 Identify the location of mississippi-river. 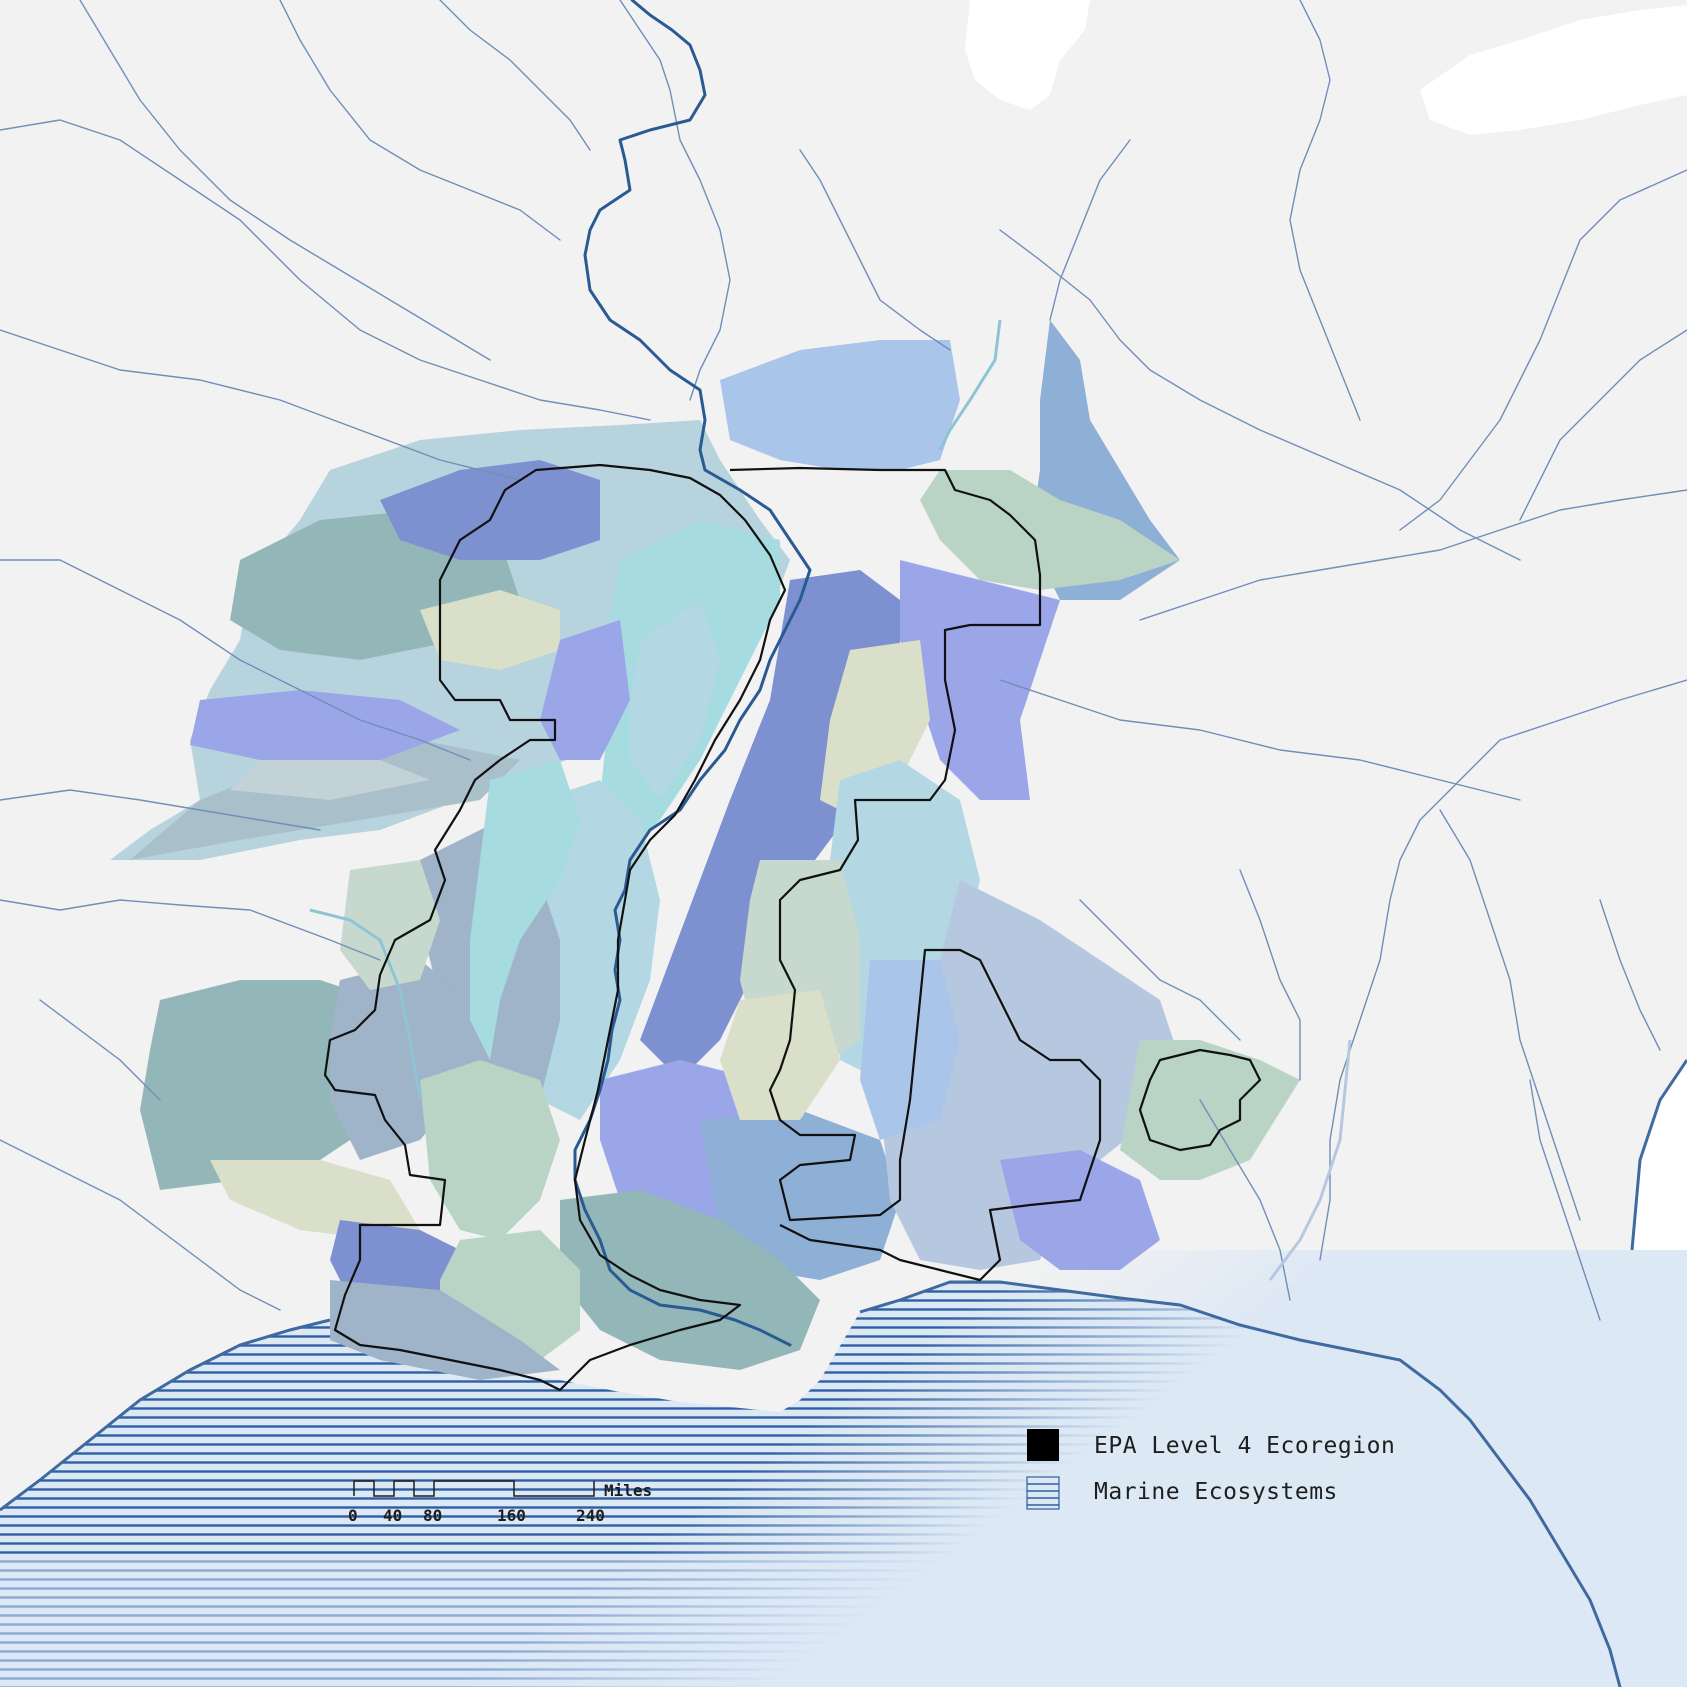
(692, 673).